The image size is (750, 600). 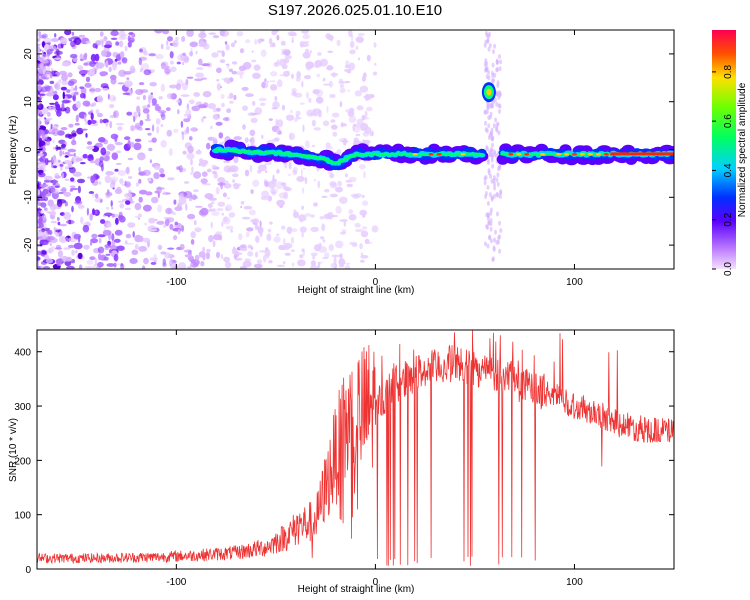 I want to click on snr-y-tick-label: 400, so click(x=22, y=353).